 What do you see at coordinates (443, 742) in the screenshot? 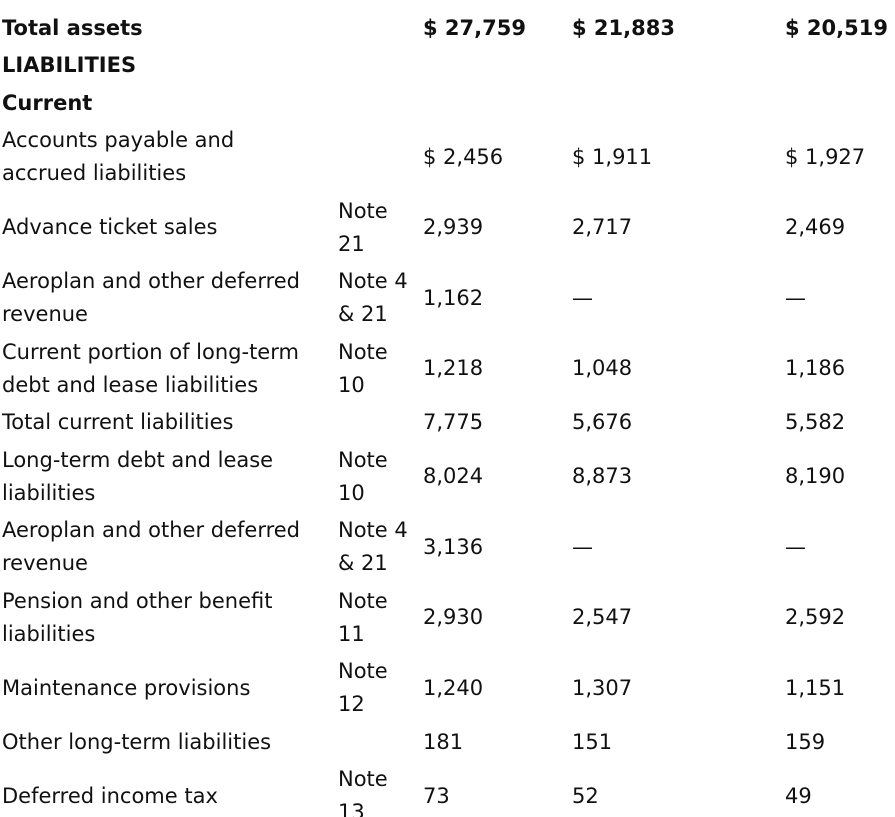
I see `value-col-1: 181` at bounding box center [443, 742].